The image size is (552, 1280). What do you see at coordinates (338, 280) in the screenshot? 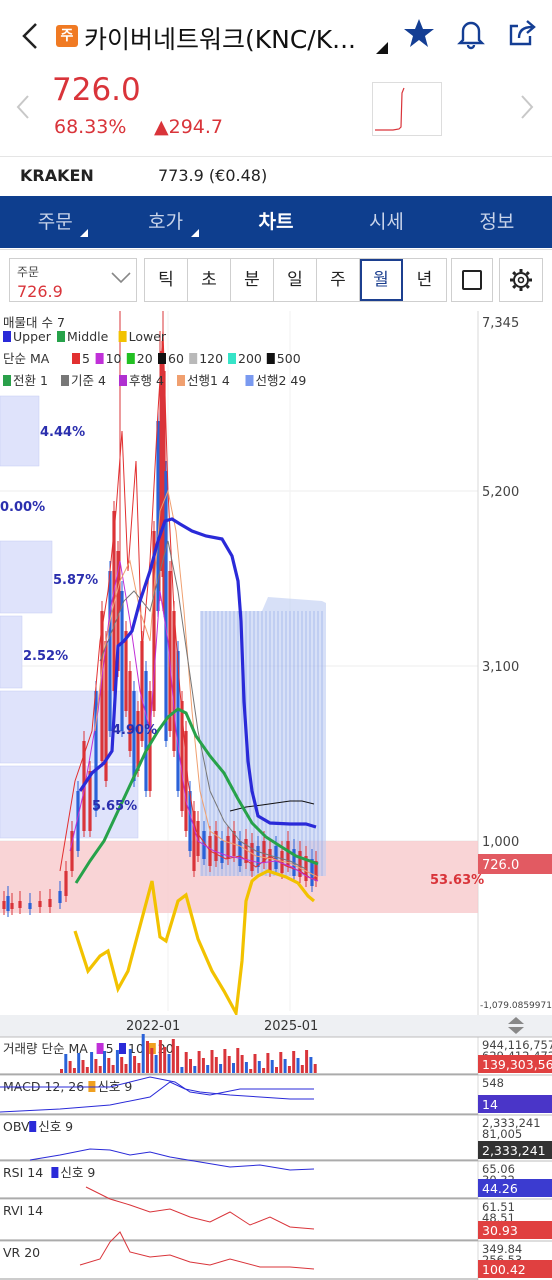
I see `timeframe-week: 주` at bounding box center [338, 280].